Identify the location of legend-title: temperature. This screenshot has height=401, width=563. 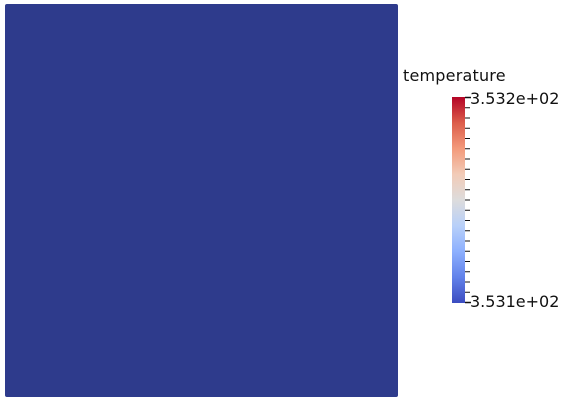
(454, 75).